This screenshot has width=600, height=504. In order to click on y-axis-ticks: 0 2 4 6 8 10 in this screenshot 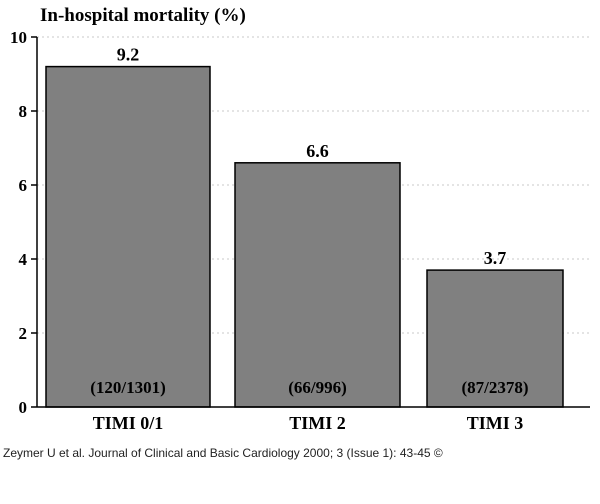, I will do `click(23, 222)`.